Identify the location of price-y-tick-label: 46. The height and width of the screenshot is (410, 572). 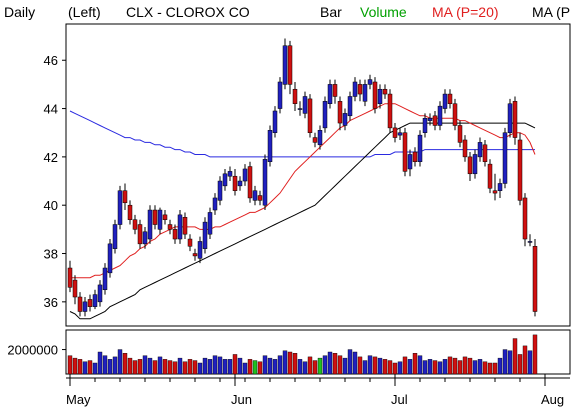
(51, 60).